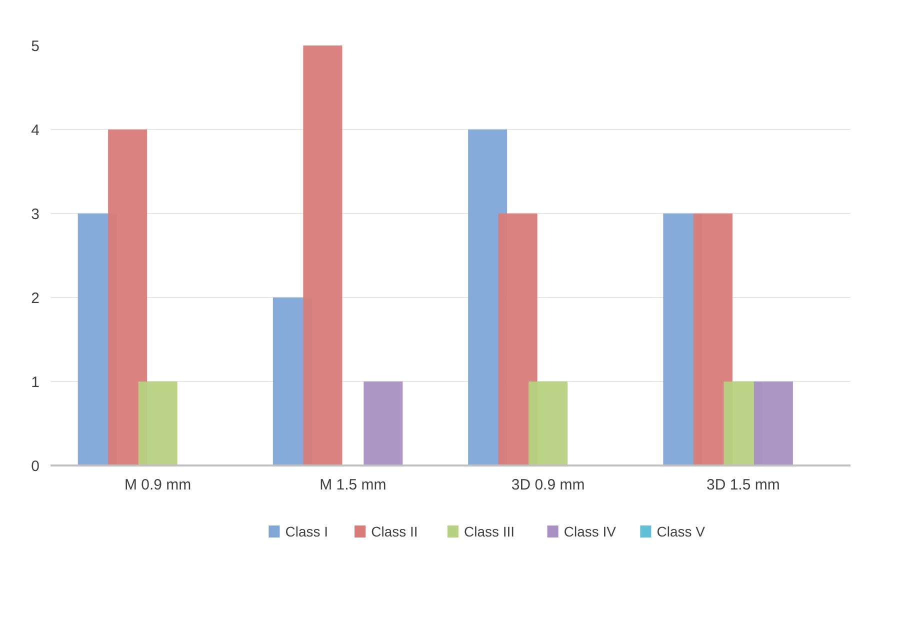 This screenshot has height=642, width=904. I want to click on legend-label: Class V, so click(681, 532).